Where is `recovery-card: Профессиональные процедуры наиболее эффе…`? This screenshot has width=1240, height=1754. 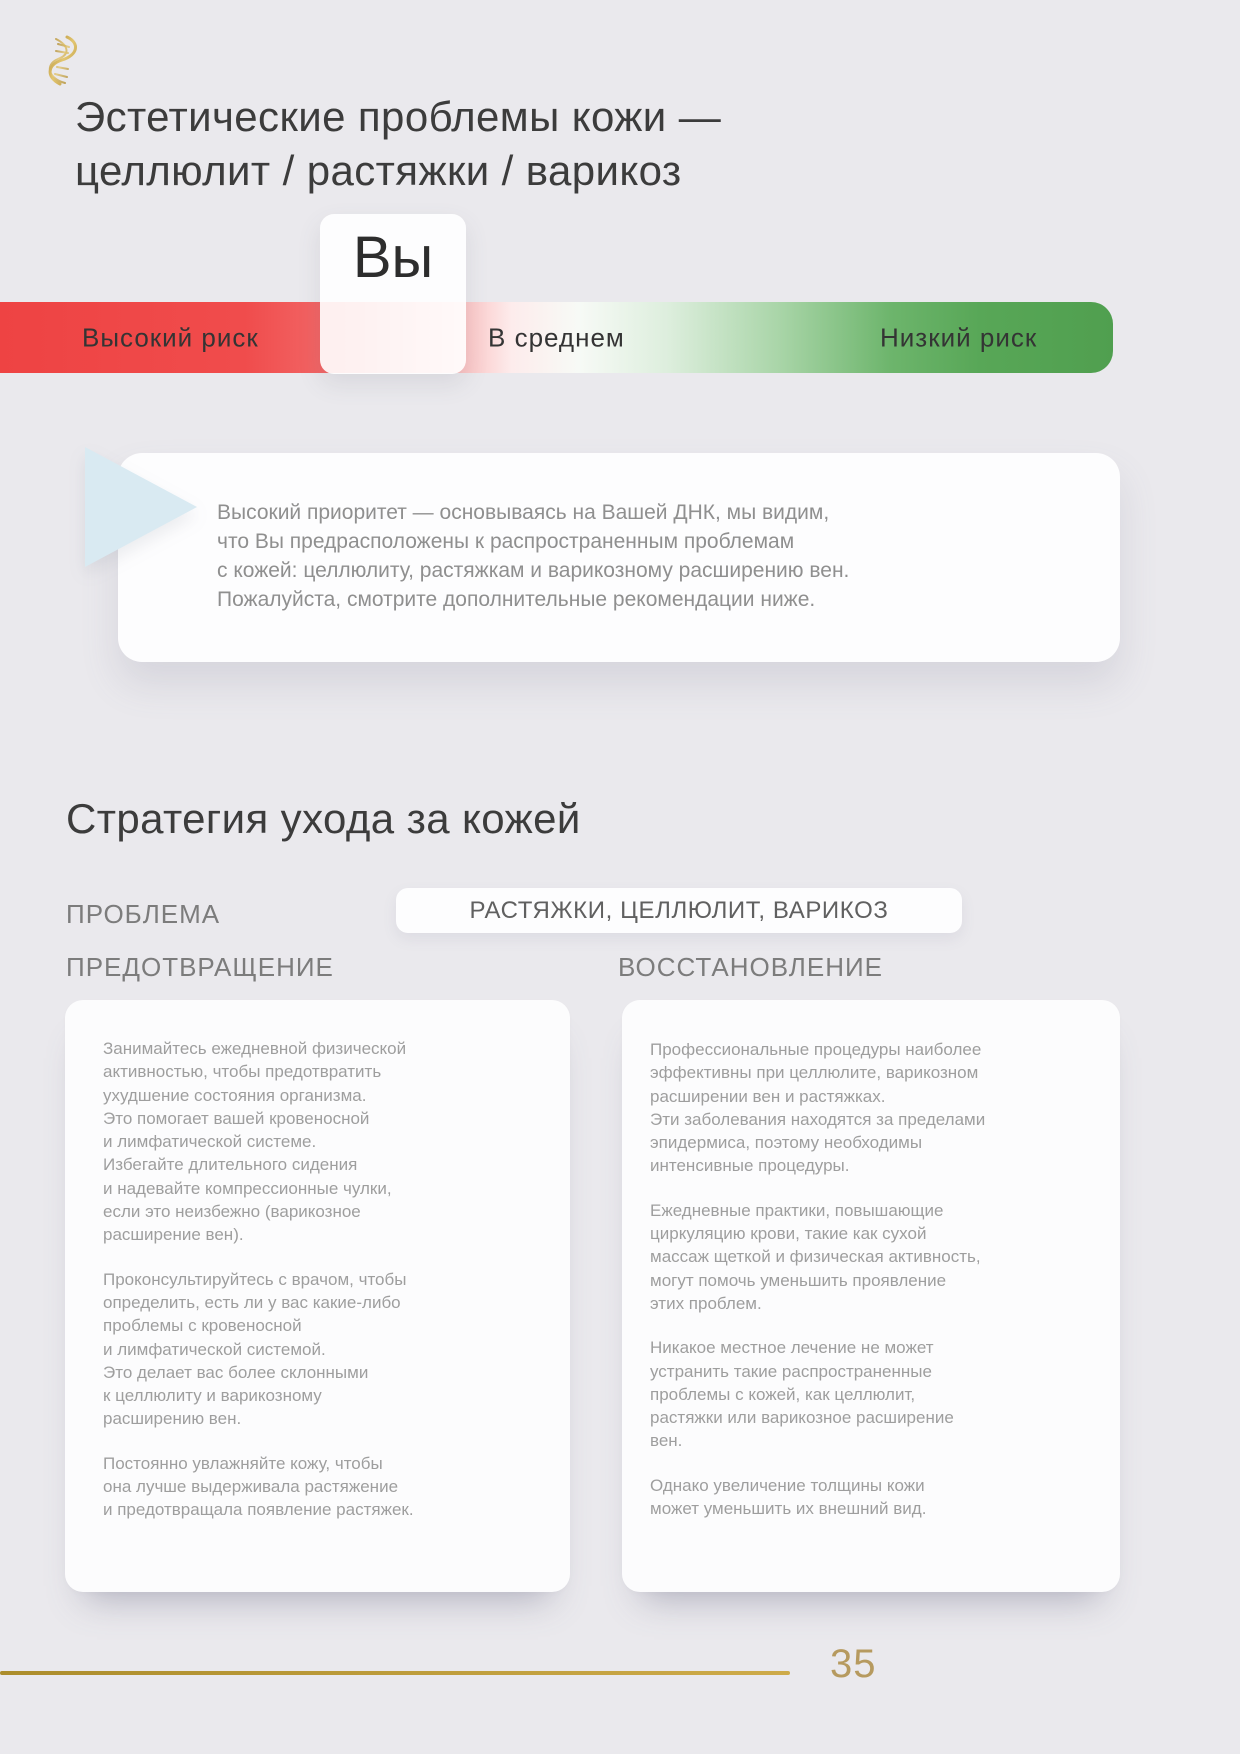
recovery-card: Профессиональные процедуры наиболее эффе… is located at coordinates (871, 1296).